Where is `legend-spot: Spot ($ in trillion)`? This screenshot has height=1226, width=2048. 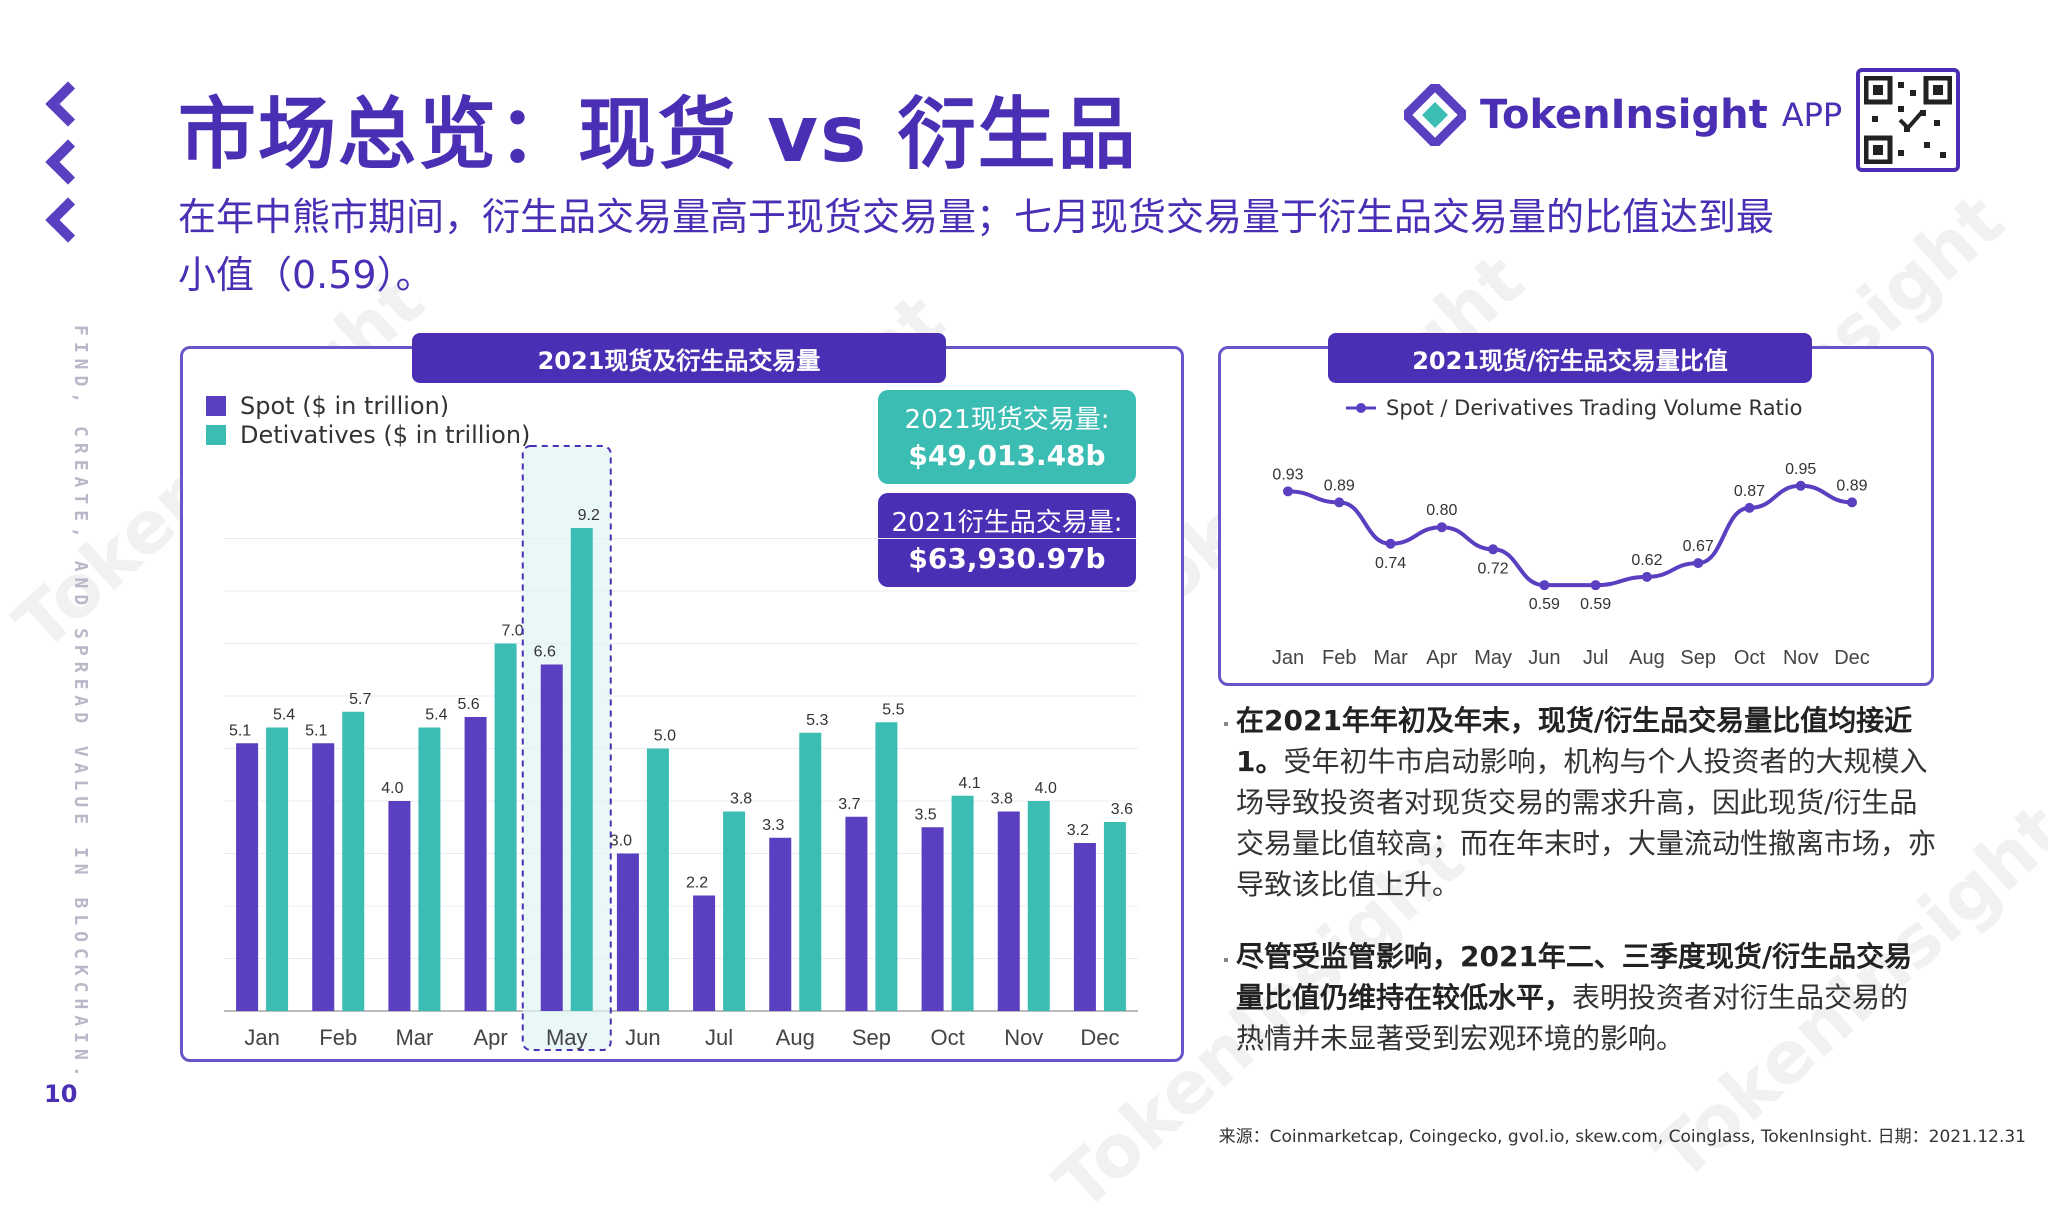
legend-spot: Spot ($ in trillion) is located at coordinates (327, 406).